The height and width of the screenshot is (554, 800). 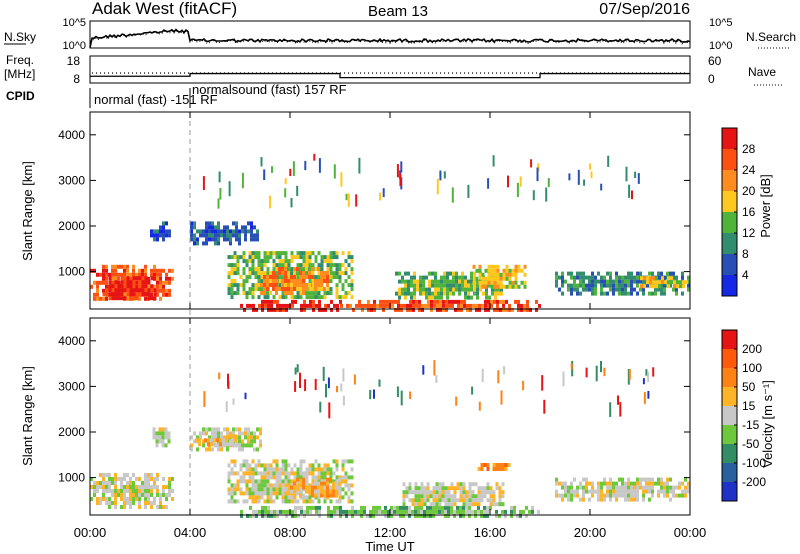 I want to click on nave-tick-high: 60, so click(x=715, y=61).